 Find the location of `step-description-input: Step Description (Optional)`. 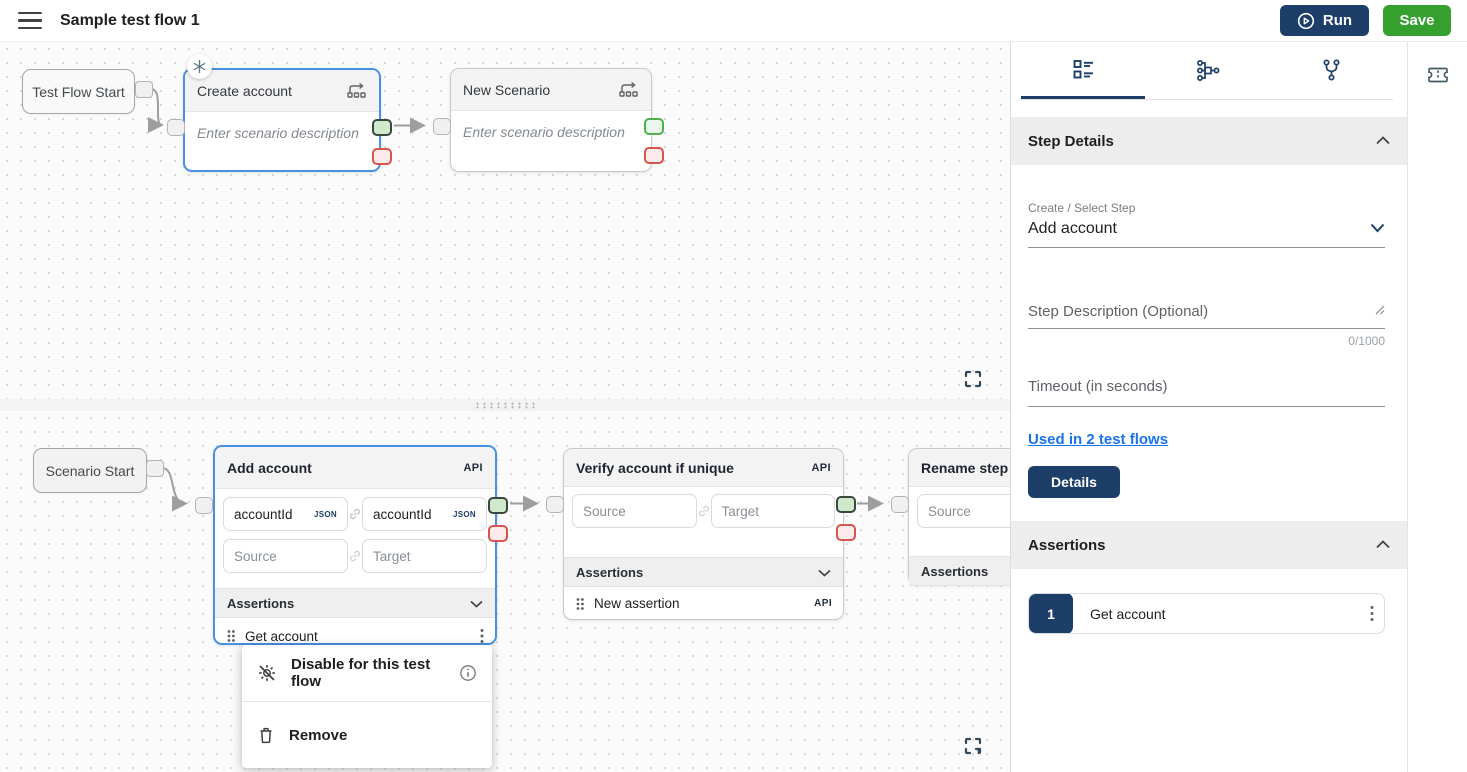

step-description-input: Step Description (Optional) is located at coordinates (1206, 315).